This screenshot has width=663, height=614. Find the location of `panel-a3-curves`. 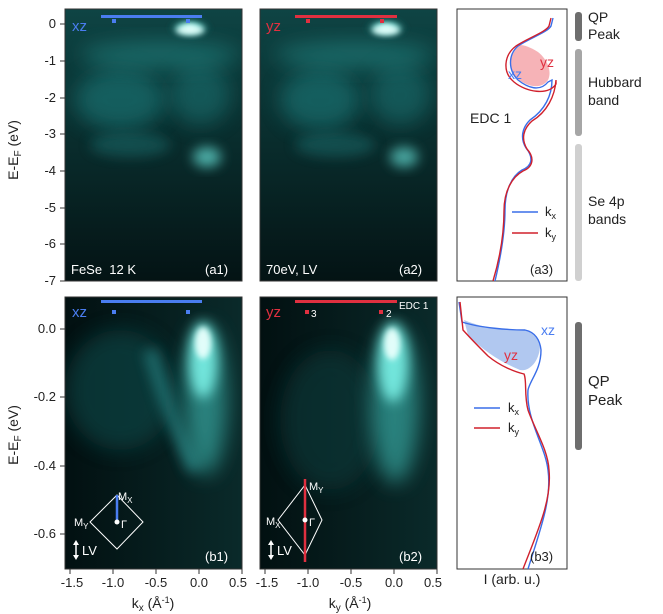

panel-a3-curves is located at coordinates (524, 149).